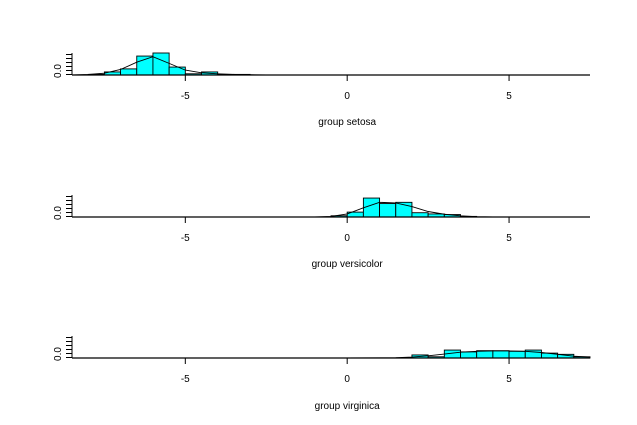 Image resolution: width=637 pixels, height=425 pixels. I want to click on panel-versicolor: 0.0 -5 0 5 group versicolor, so click(321, 232).